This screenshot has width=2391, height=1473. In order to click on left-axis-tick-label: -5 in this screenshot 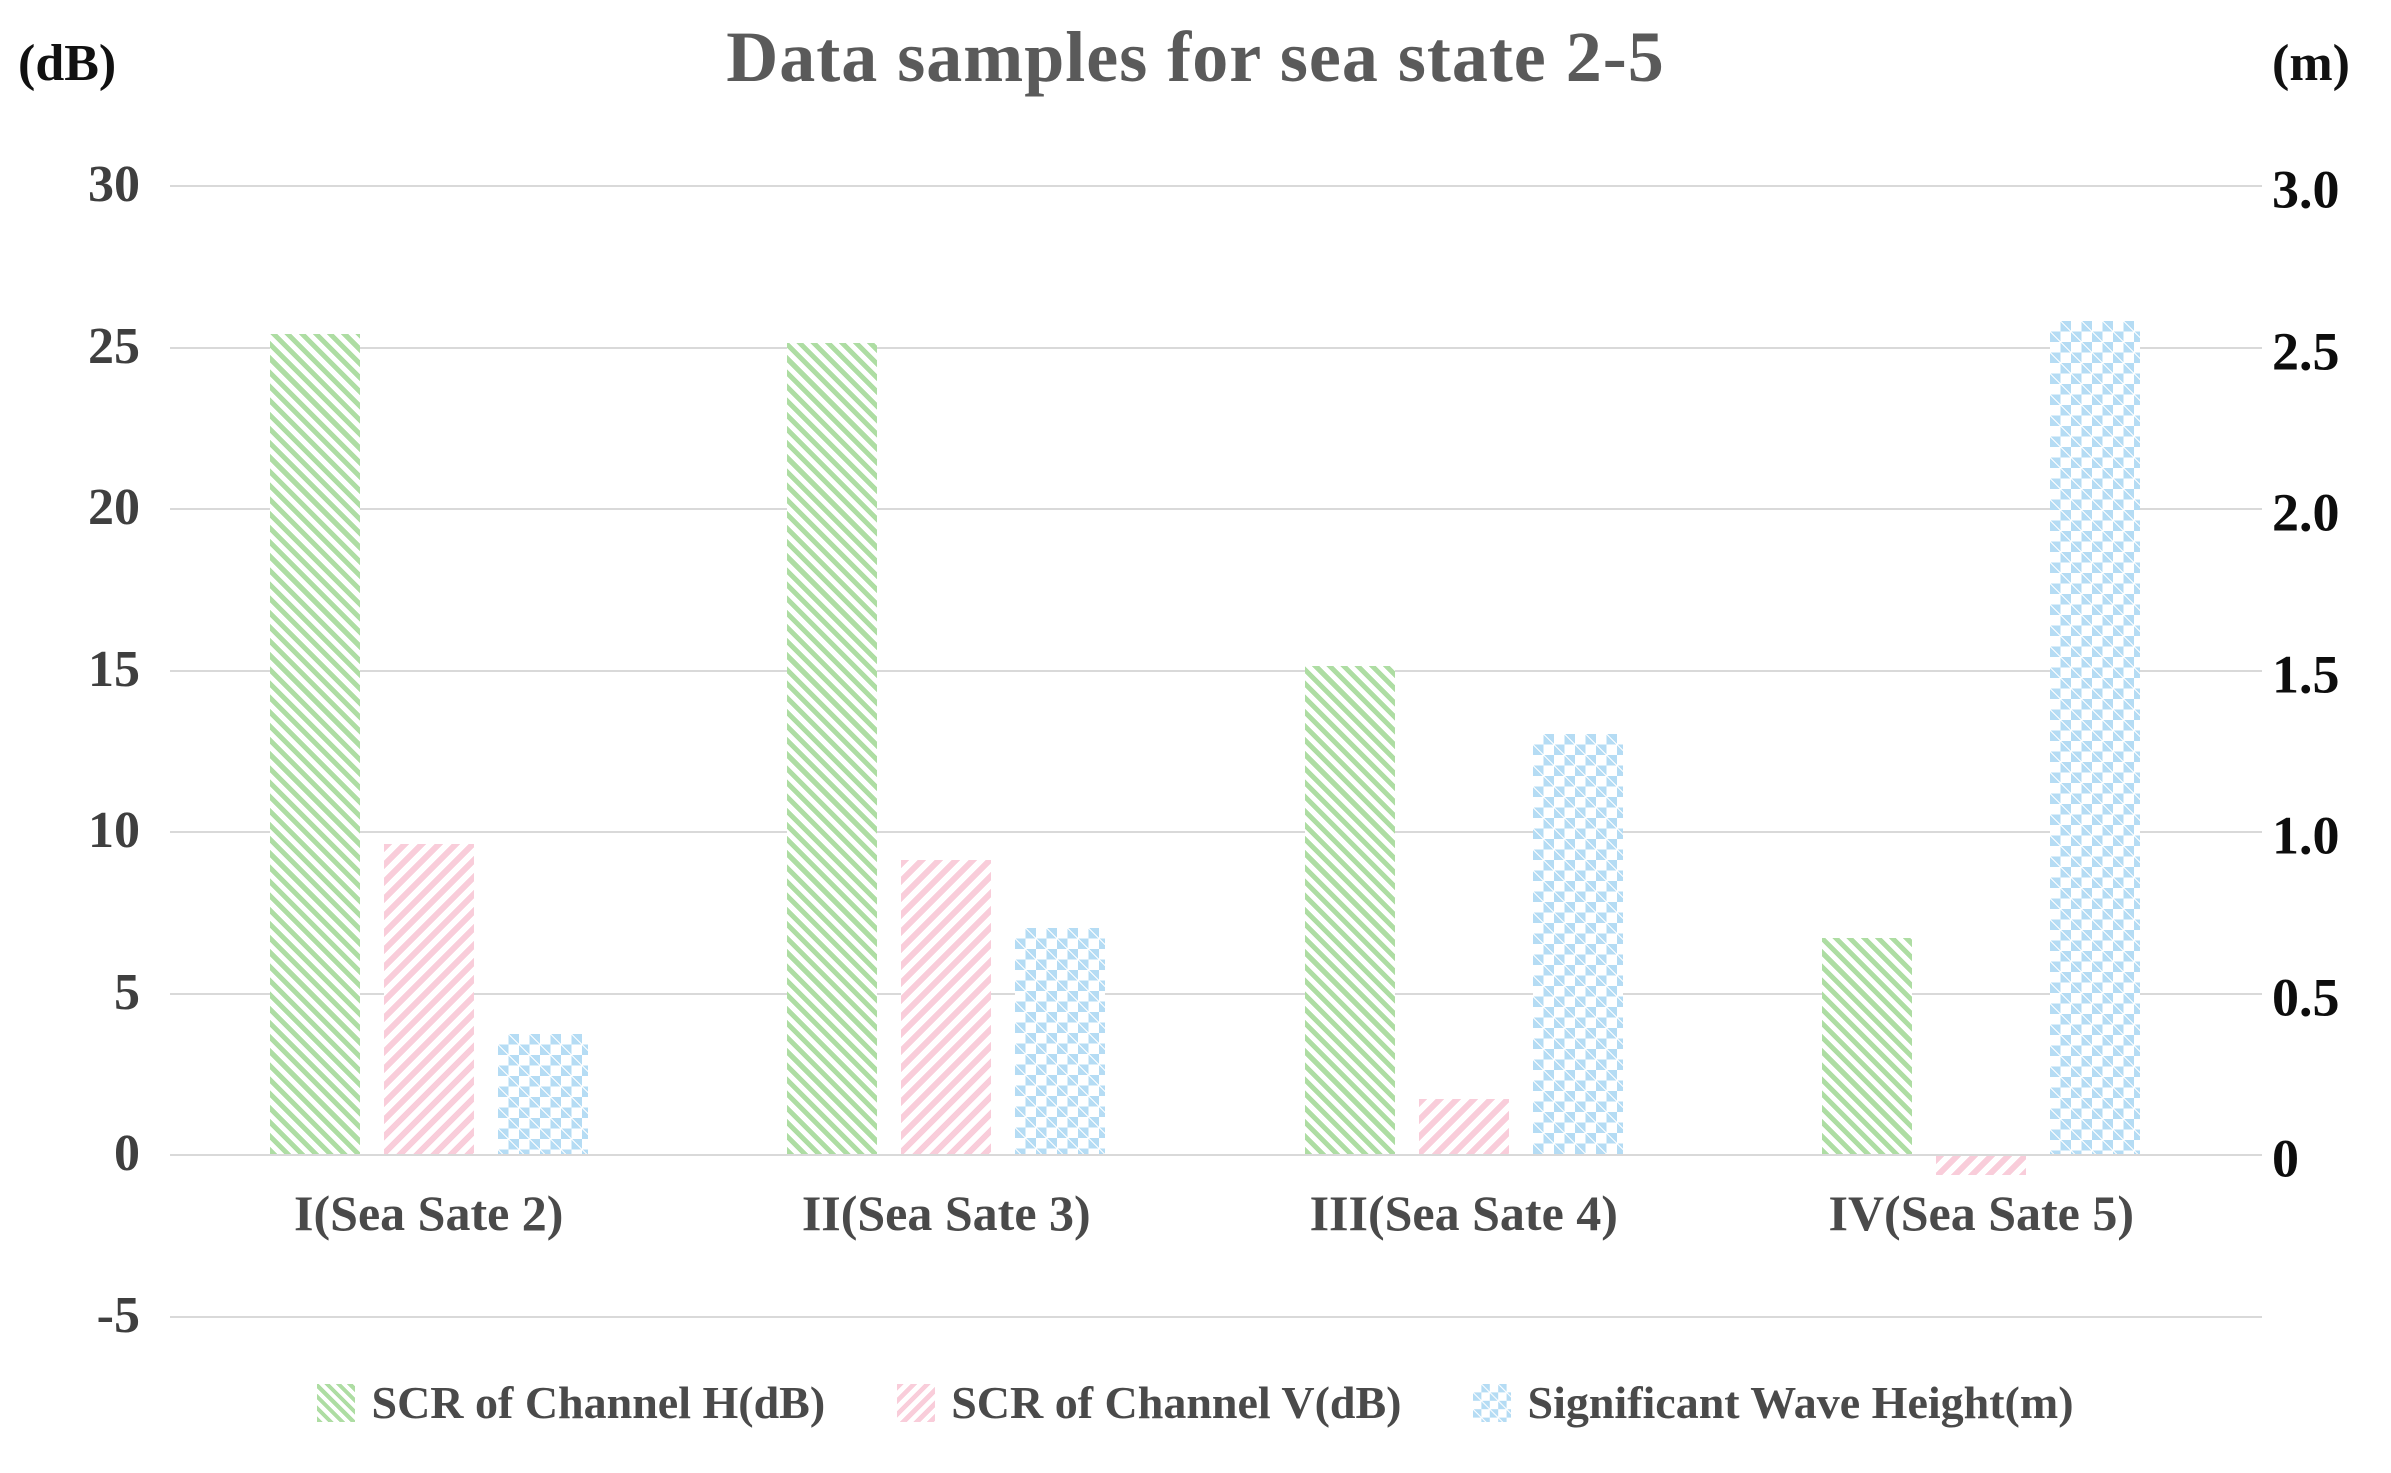, I will do `click(118, 1315)`.